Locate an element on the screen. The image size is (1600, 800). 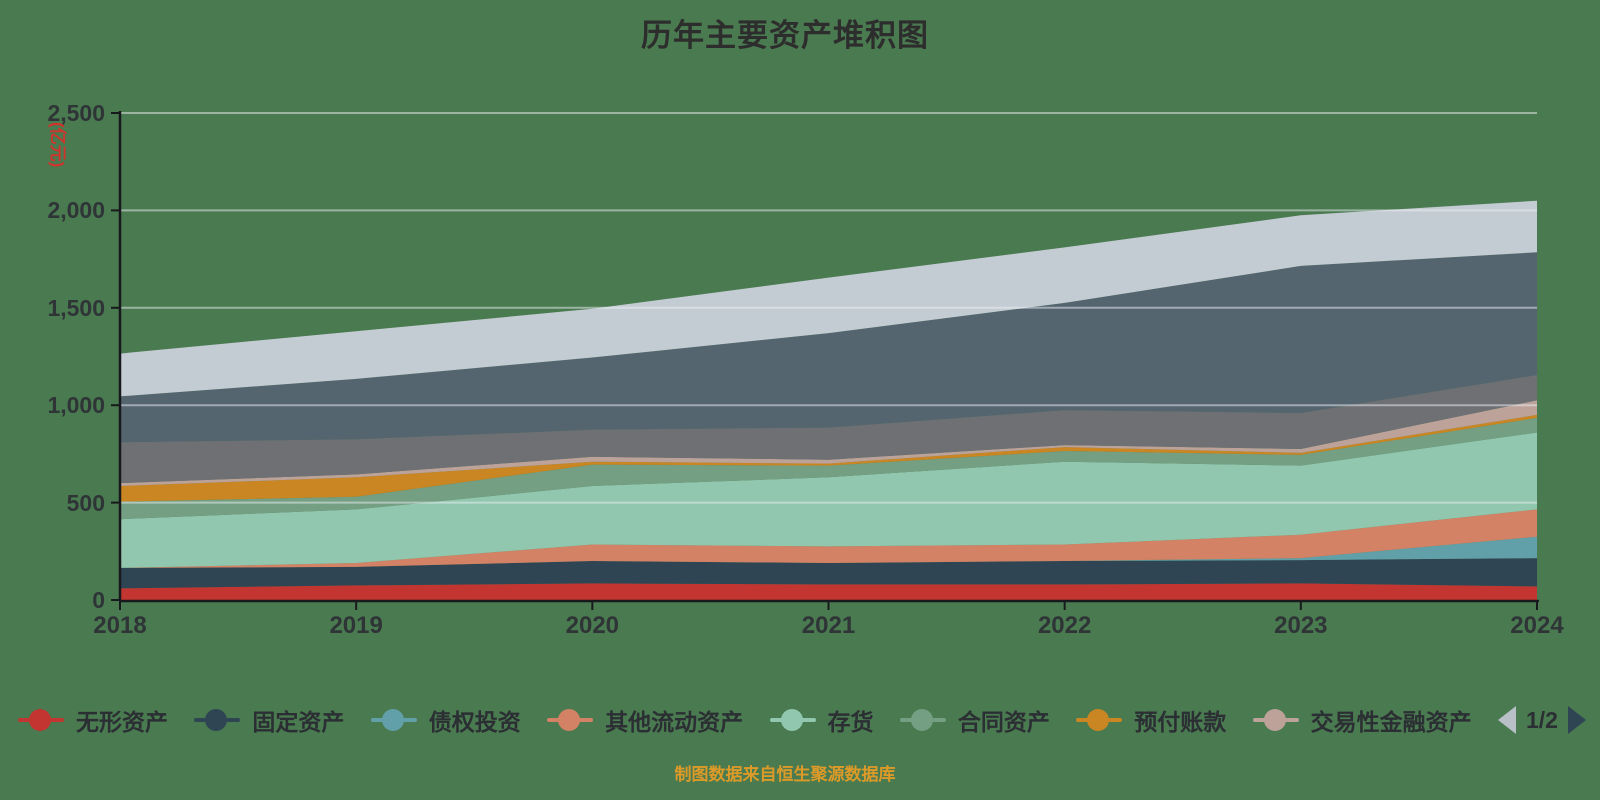
legend-item-label: 无形资产 is located at coordinates (122, 722).